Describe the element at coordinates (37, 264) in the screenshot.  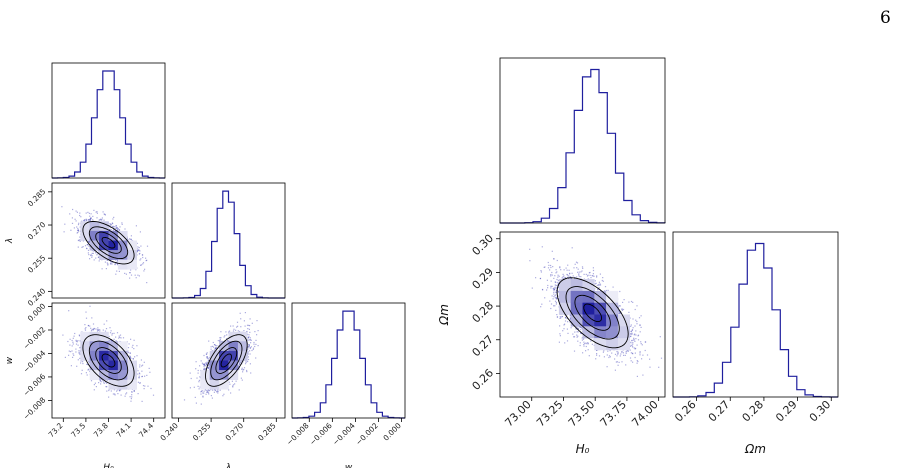
I see `y-tick-label: 0.255` at that location.